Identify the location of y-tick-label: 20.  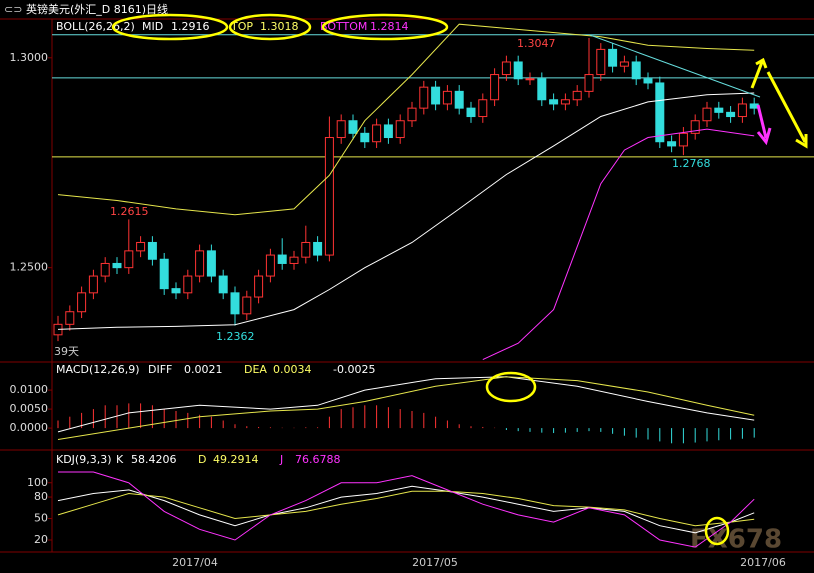
(41, 539).